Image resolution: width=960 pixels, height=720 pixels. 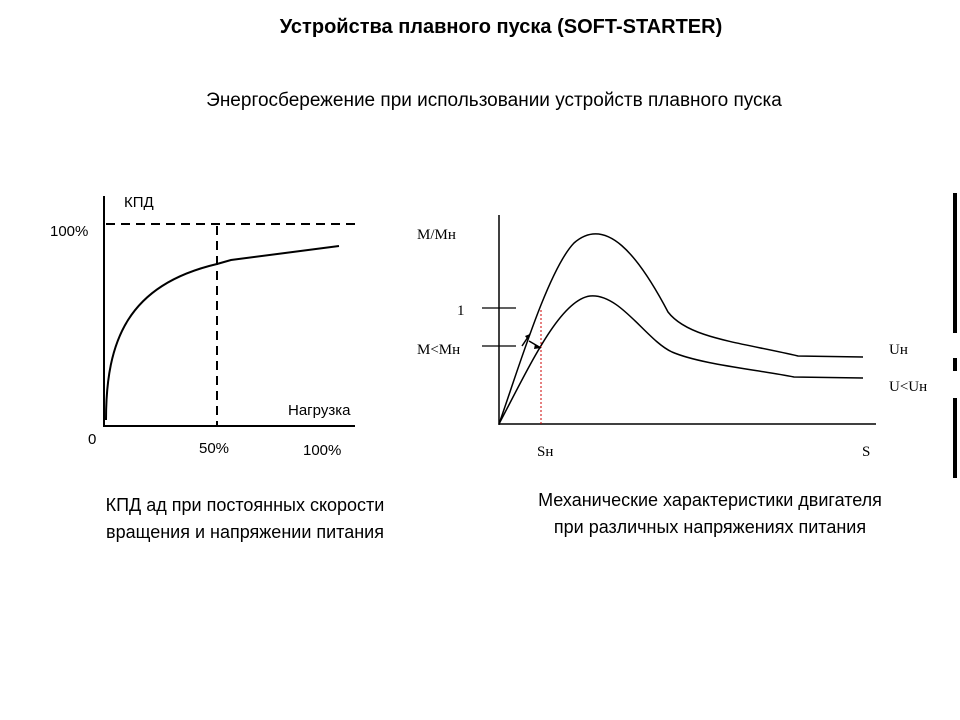 What do you see at coordinates (92, 439) in the screenshot?
I see `efficiency-origin-label: 0` at bounding box center [92, 439].